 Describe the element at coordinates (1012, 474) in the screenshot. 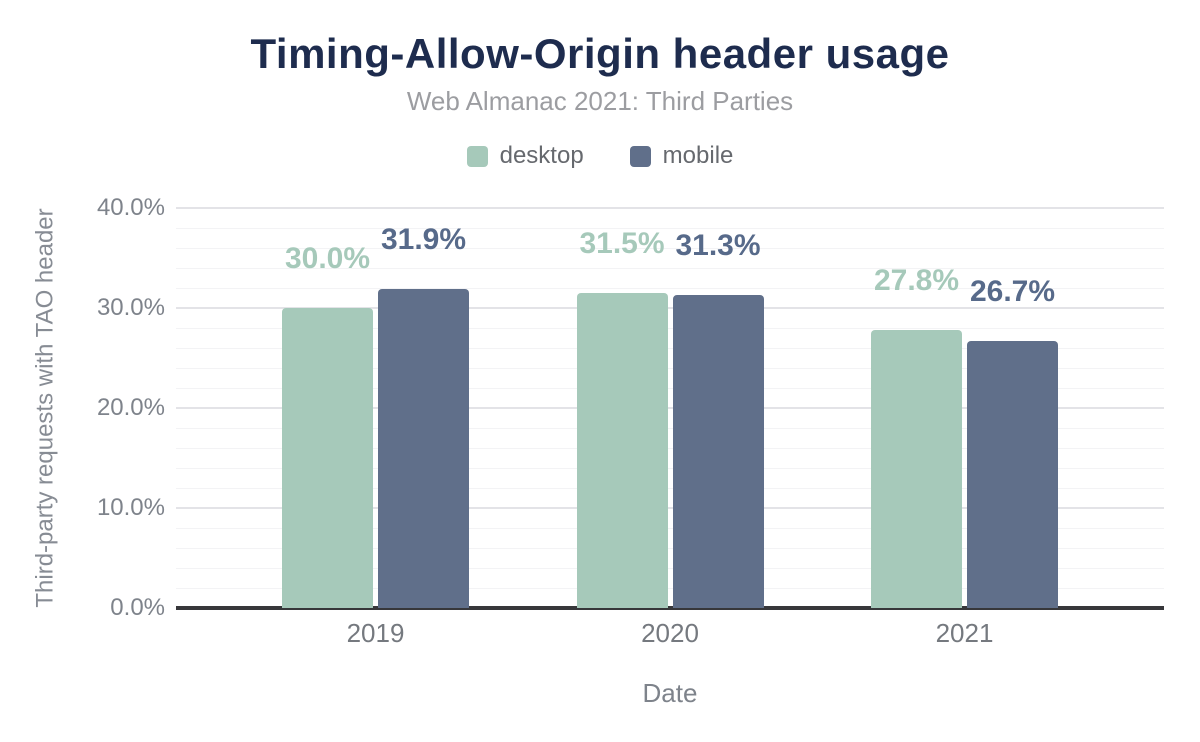

I see `bar-mobile-2021` at that location.